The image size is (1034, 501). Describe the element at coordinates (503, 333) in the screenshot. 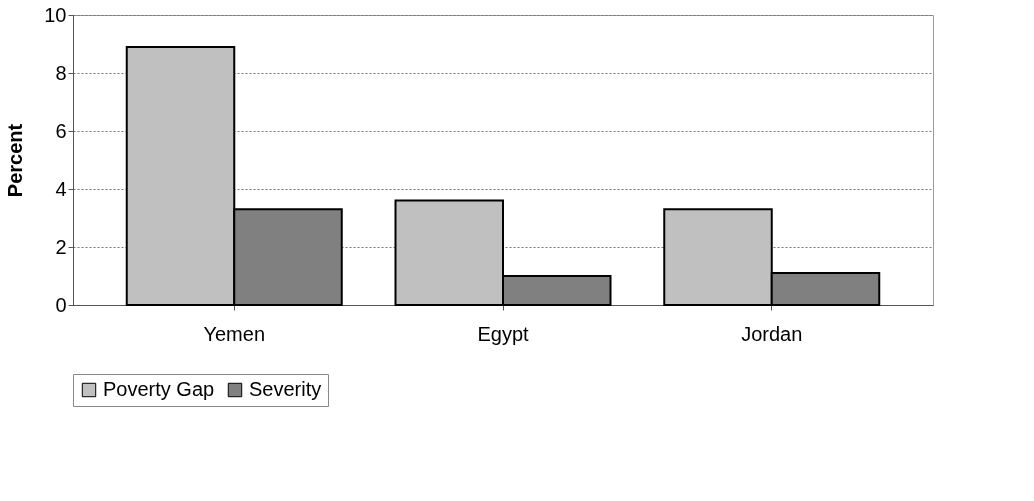

I see `x-tick-label: Egypt` at that location.